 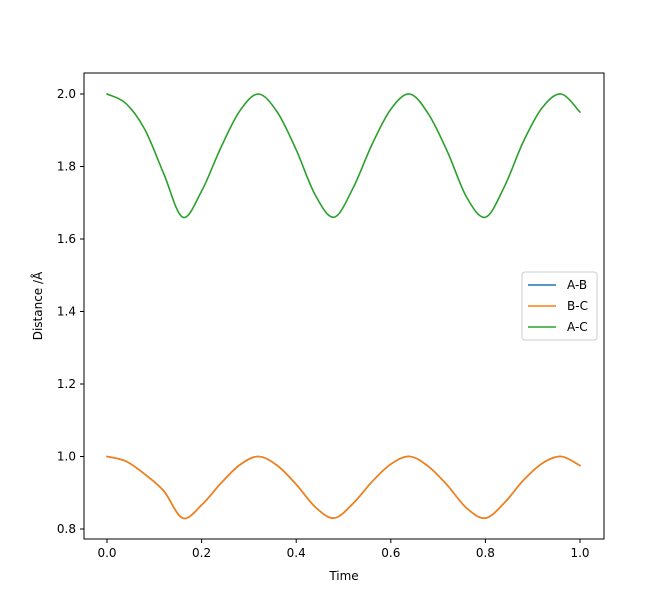 I want to click on x-tick-label: 0.2, so click(x=201, y=553).